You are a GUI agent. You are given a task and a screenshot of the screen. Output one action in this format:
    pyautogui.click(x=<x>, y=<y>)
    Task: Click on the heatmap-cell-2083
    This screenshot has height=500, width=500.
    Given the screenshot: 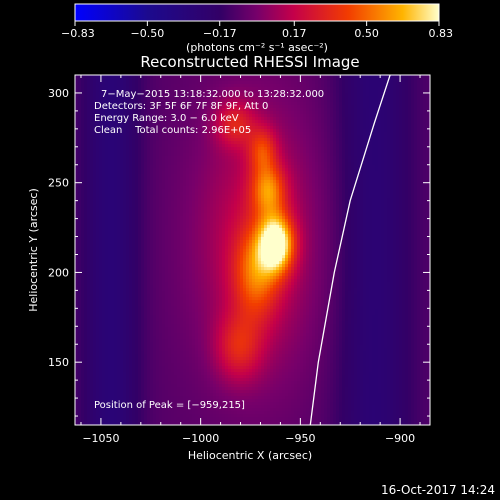 What is the action you would take?
    pyautogui.click(x=257, y=128)
    